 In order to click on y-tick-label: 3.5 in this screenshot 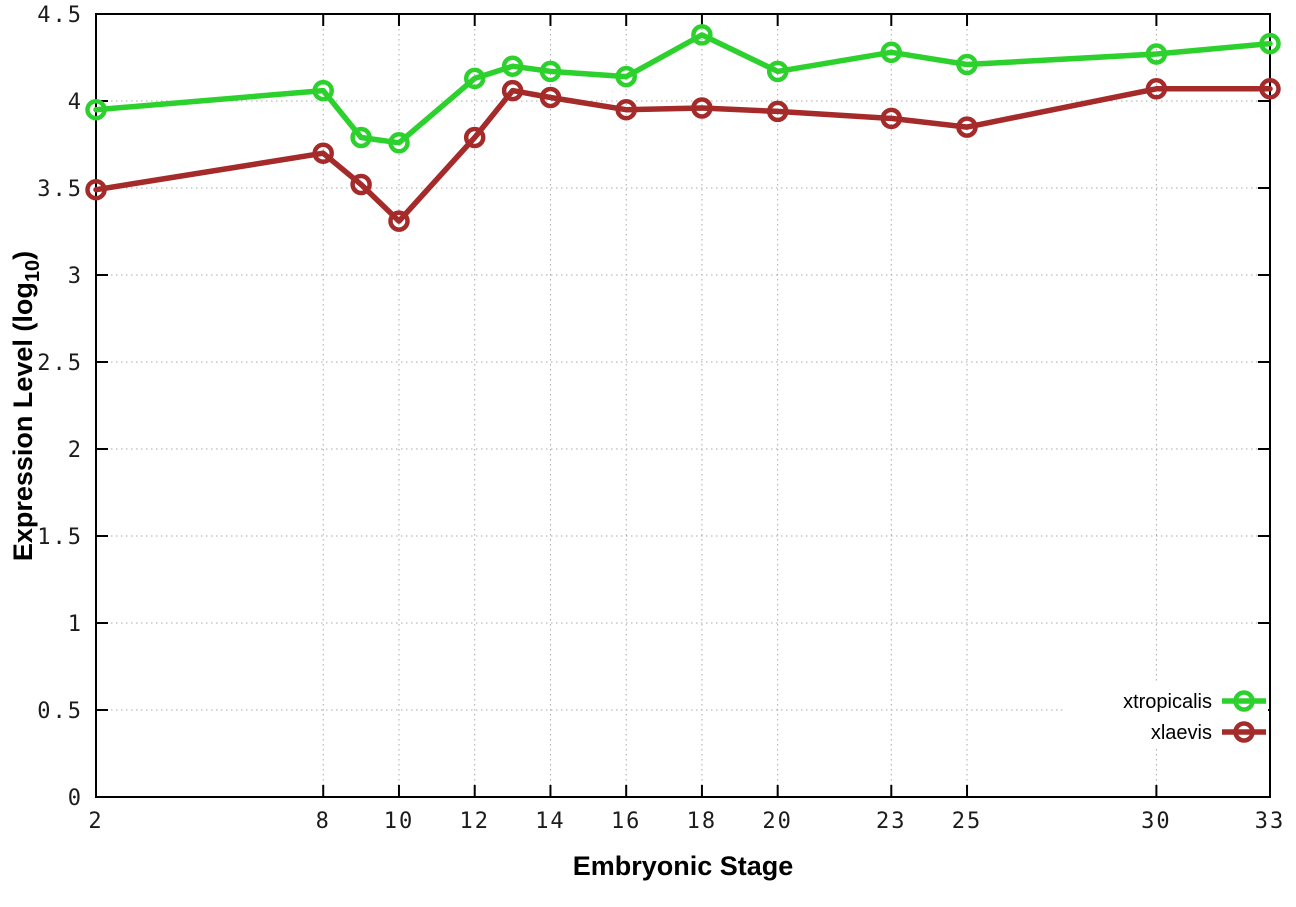, I will do `click(60, 189)`.